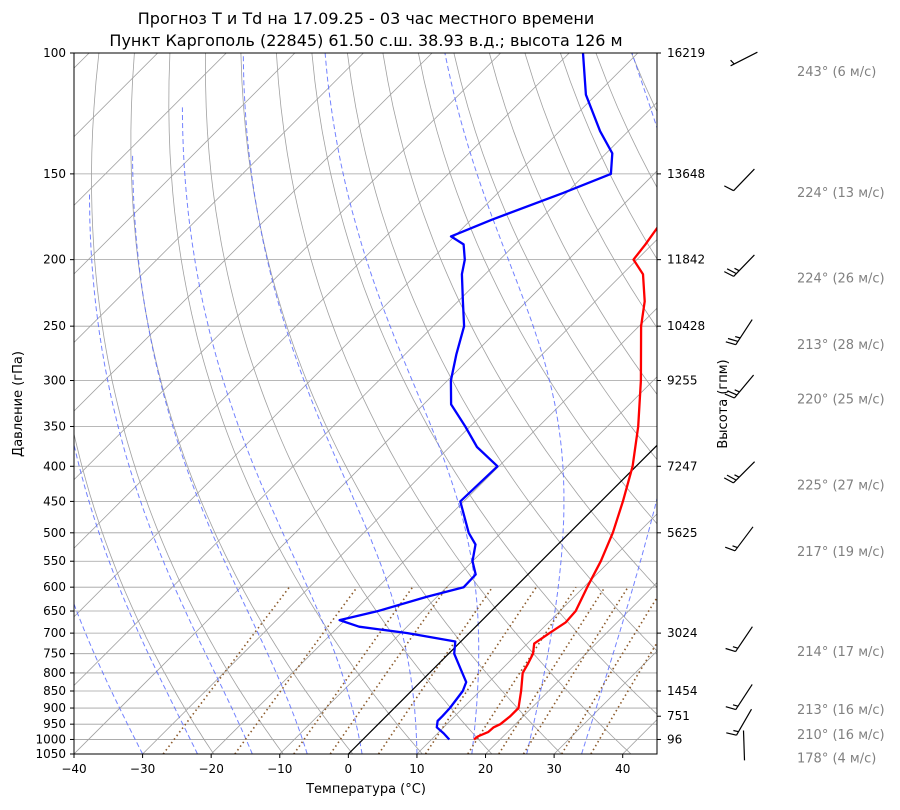 The image size is (900, 810). I want to click on y-tick-label: 350, so click(54, 426).